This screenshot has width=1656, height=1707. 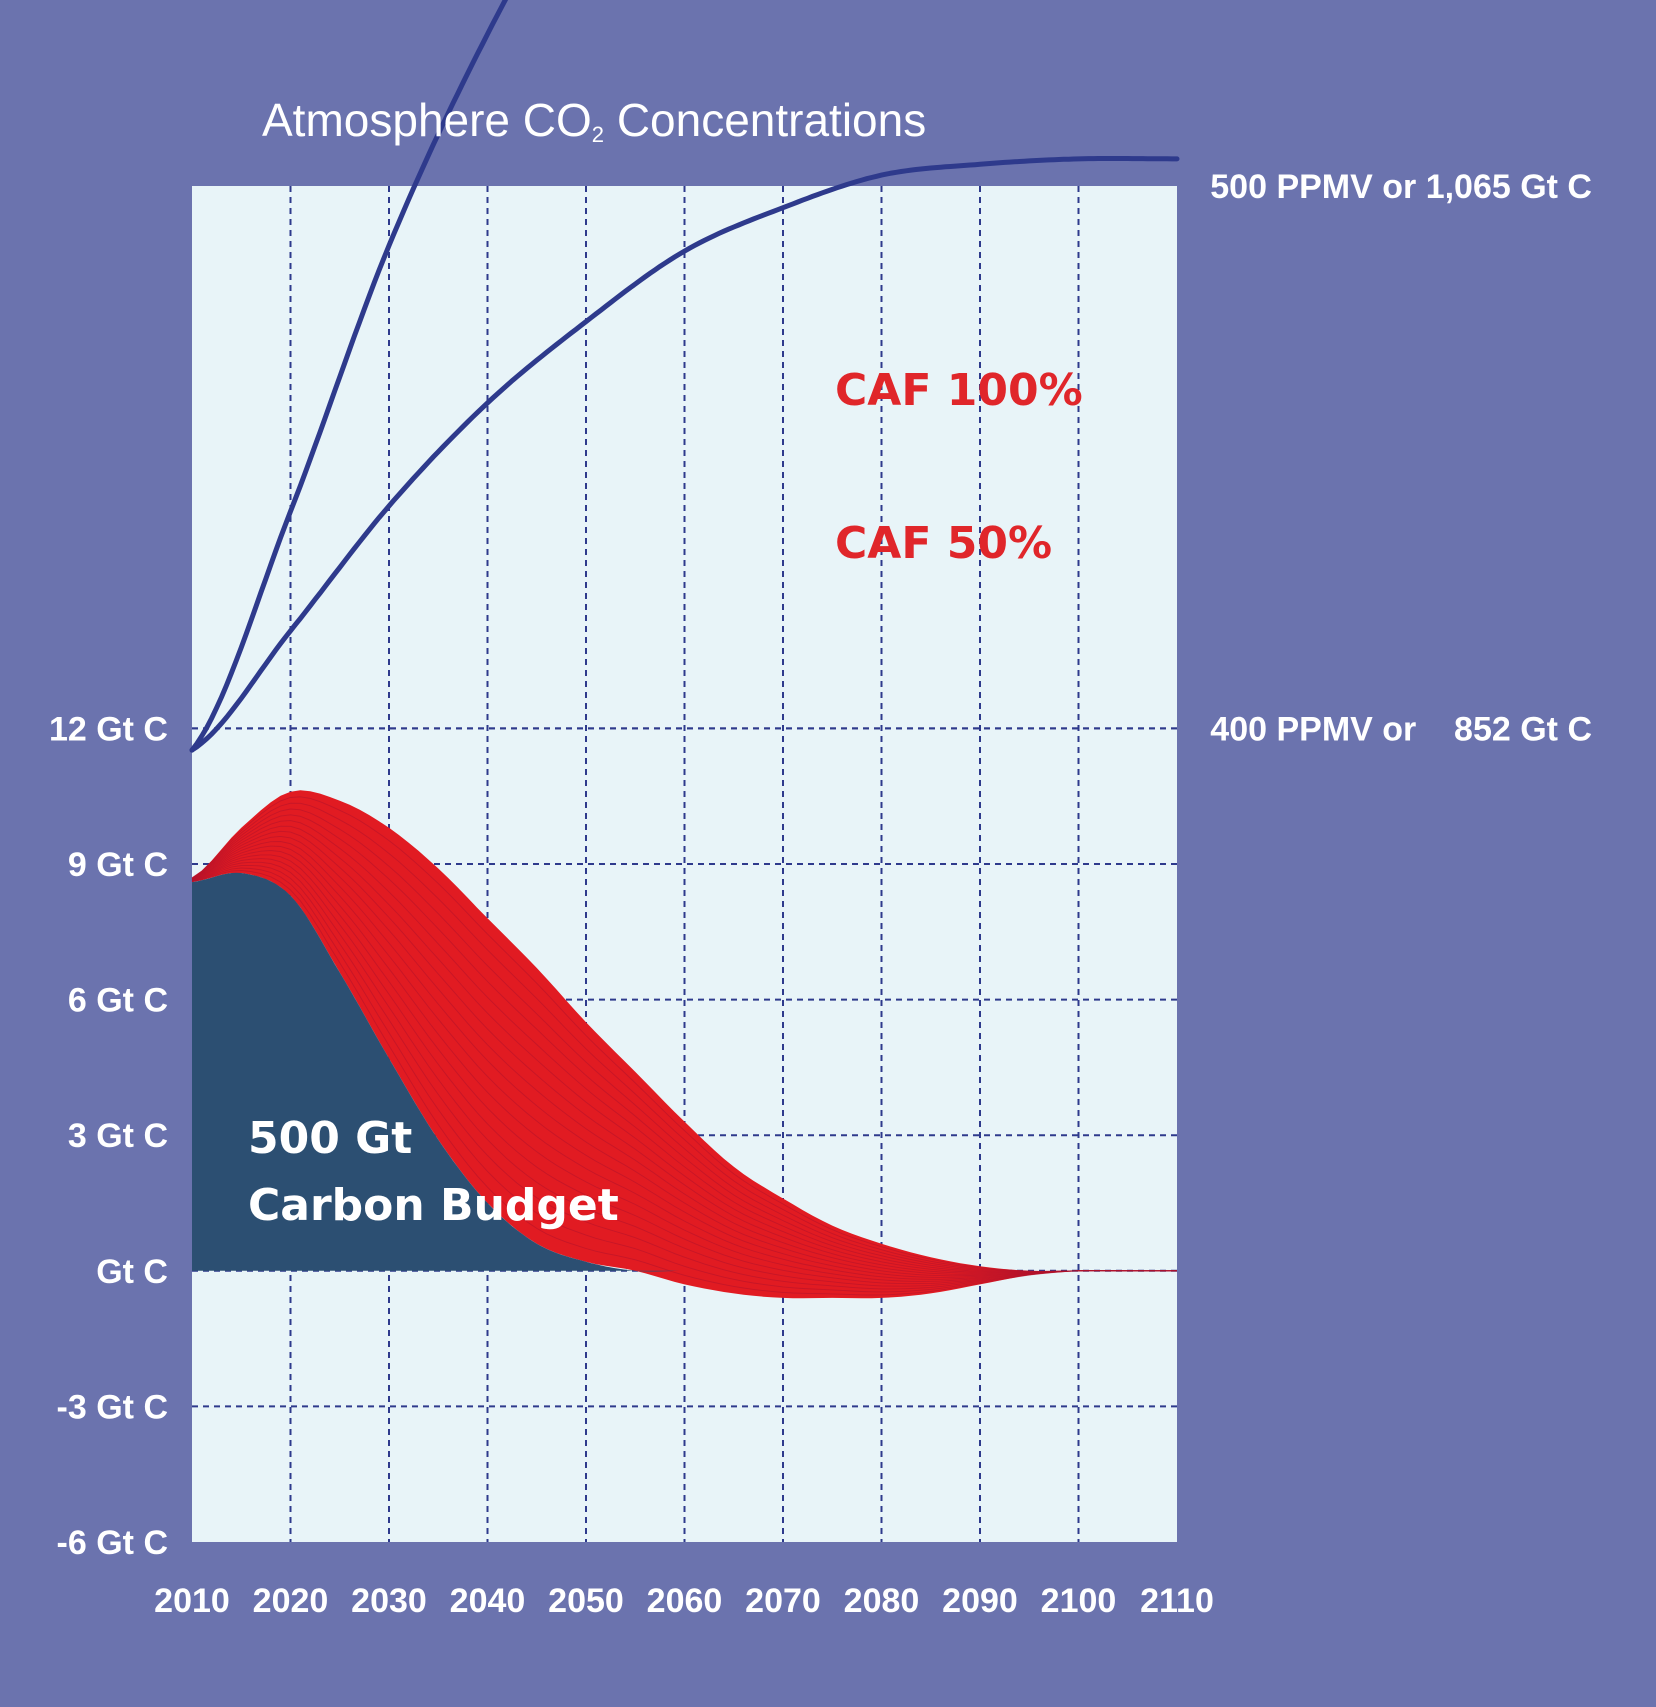 What do you see at coordinates (488, 1601) in the screenshot?
I see `x-tick-label: 2040` at bounding box center [488, 1601].